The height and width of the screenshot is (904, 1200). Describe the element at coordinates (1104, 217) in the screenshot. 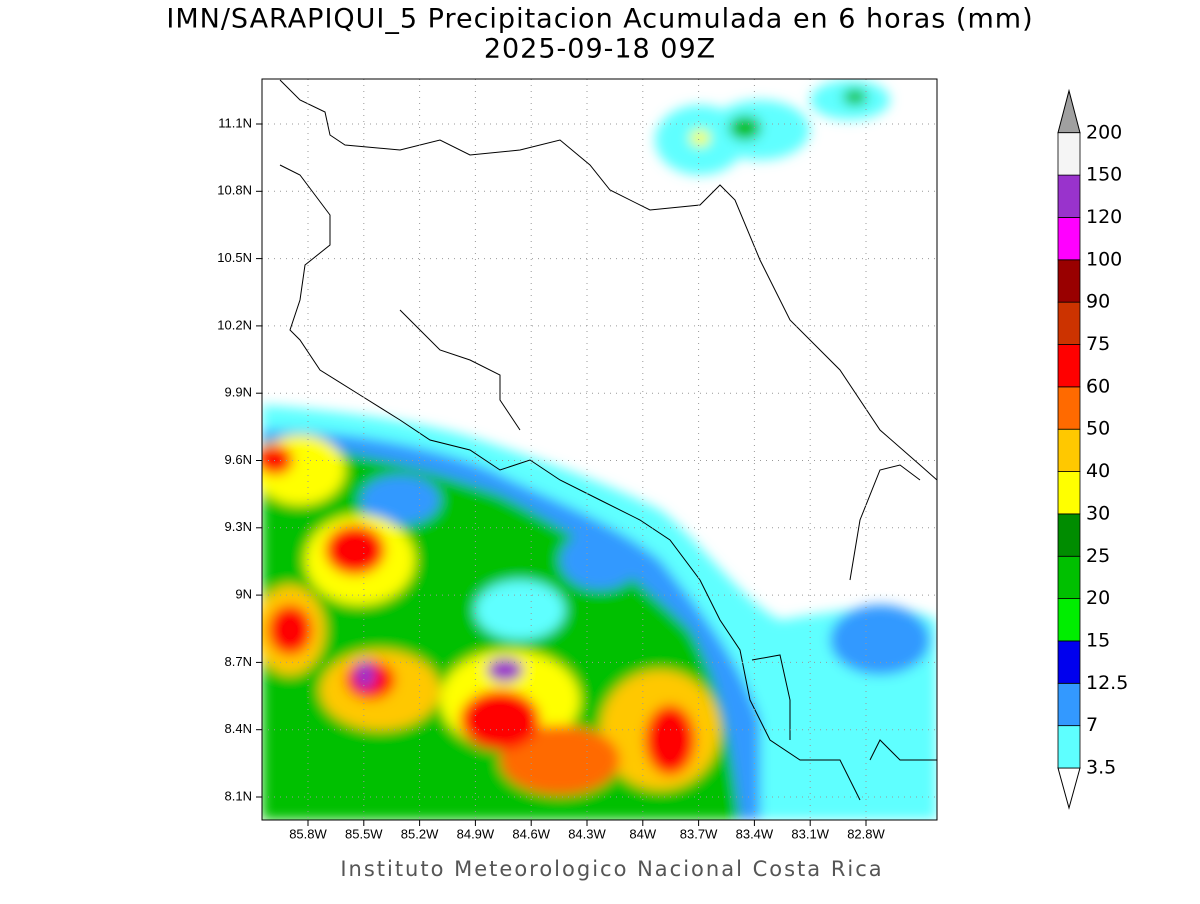

I see `colorbar-label: 120` at that location.